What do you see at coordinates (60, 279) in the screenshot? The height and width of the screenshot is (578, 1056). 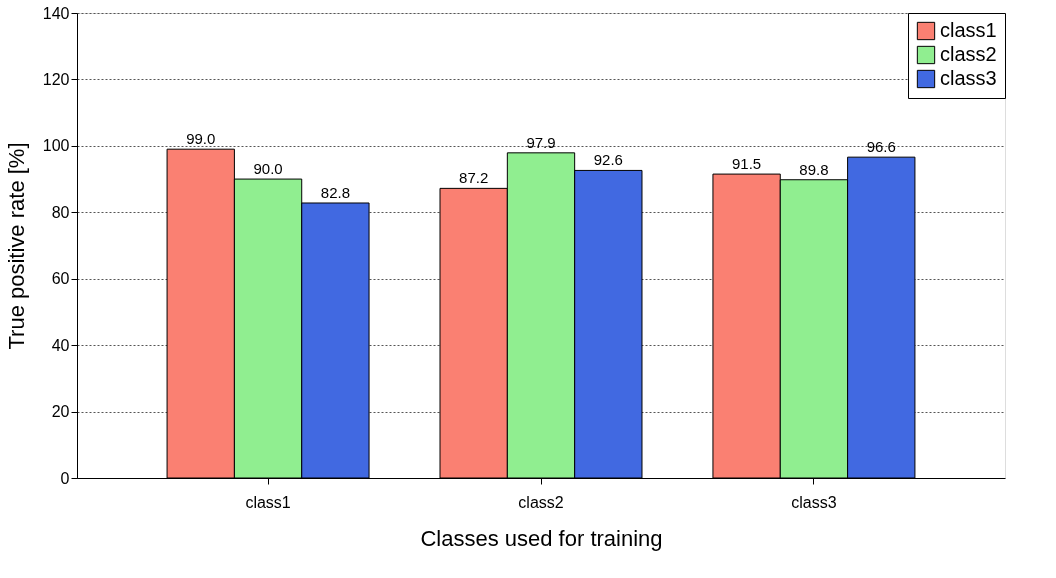 I see `y-tick-label: 60` at bounding box center [60, 279].